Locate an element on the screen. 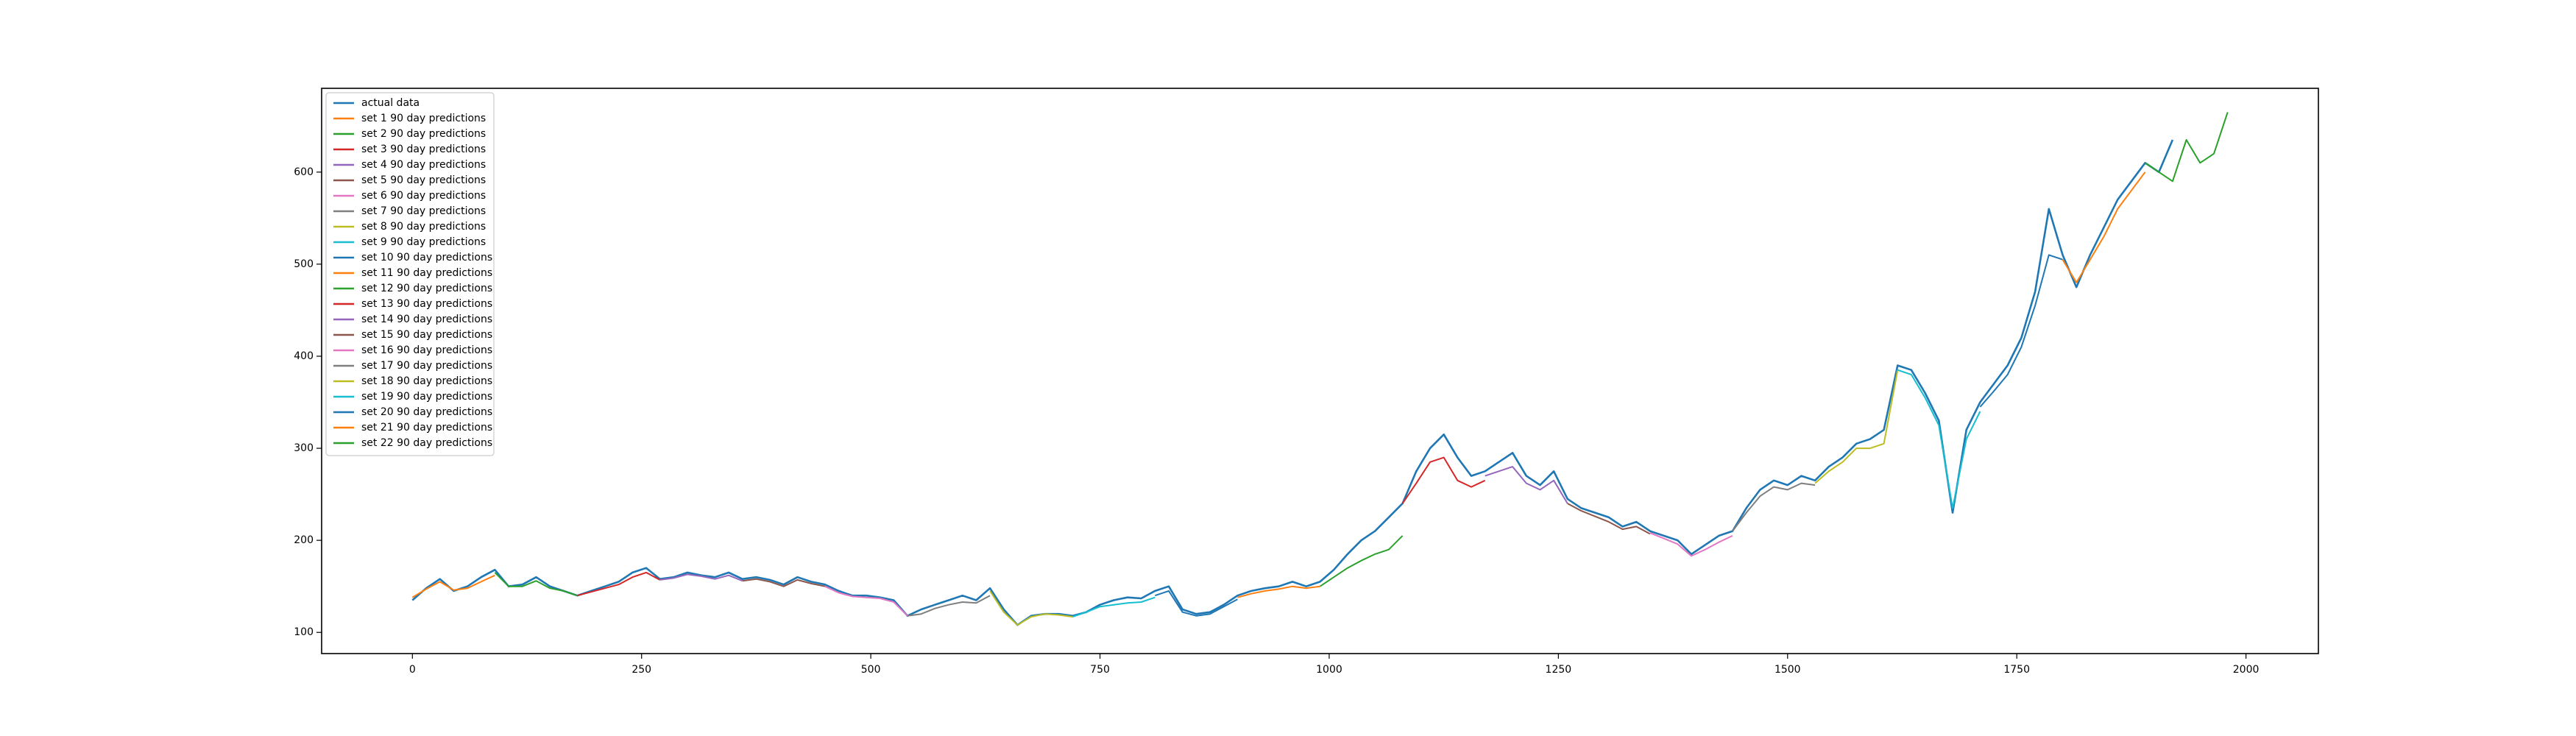 The width and height of the screenshot is (2576, 736). legend-label: set 16 90 day predictions is located at coordinates (426, 350).